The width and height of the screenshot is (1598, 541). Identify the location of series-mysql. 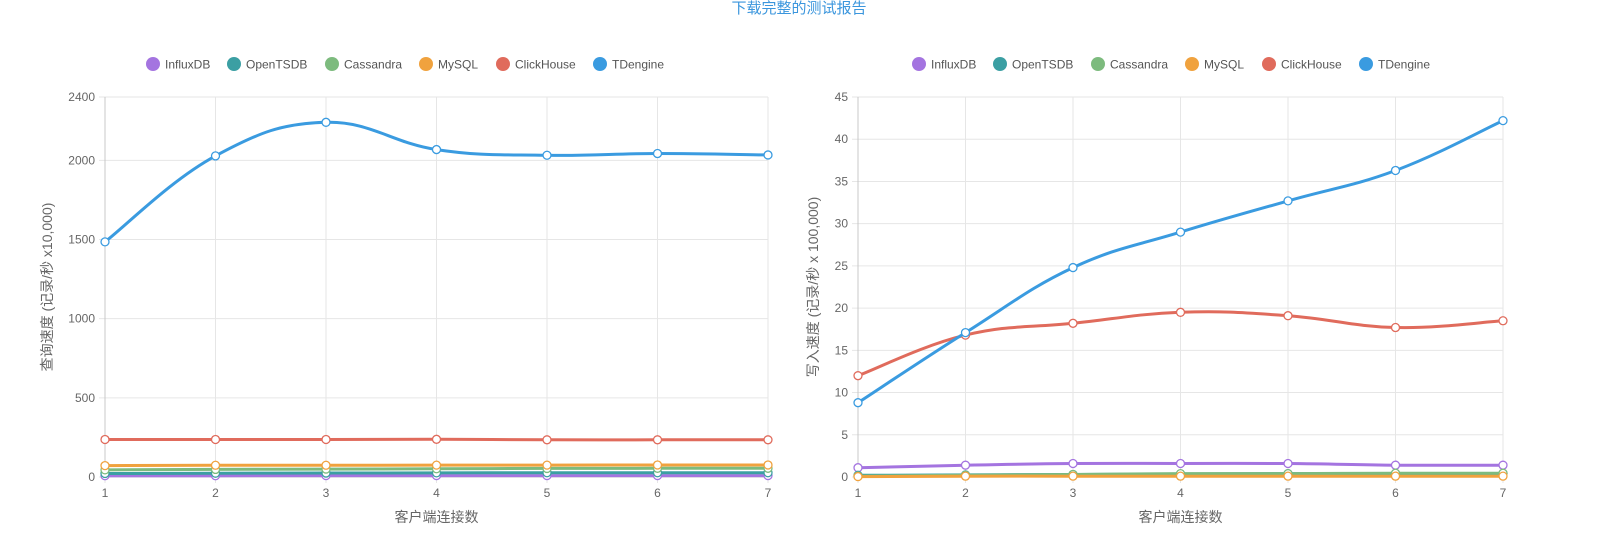
(1180, 476).